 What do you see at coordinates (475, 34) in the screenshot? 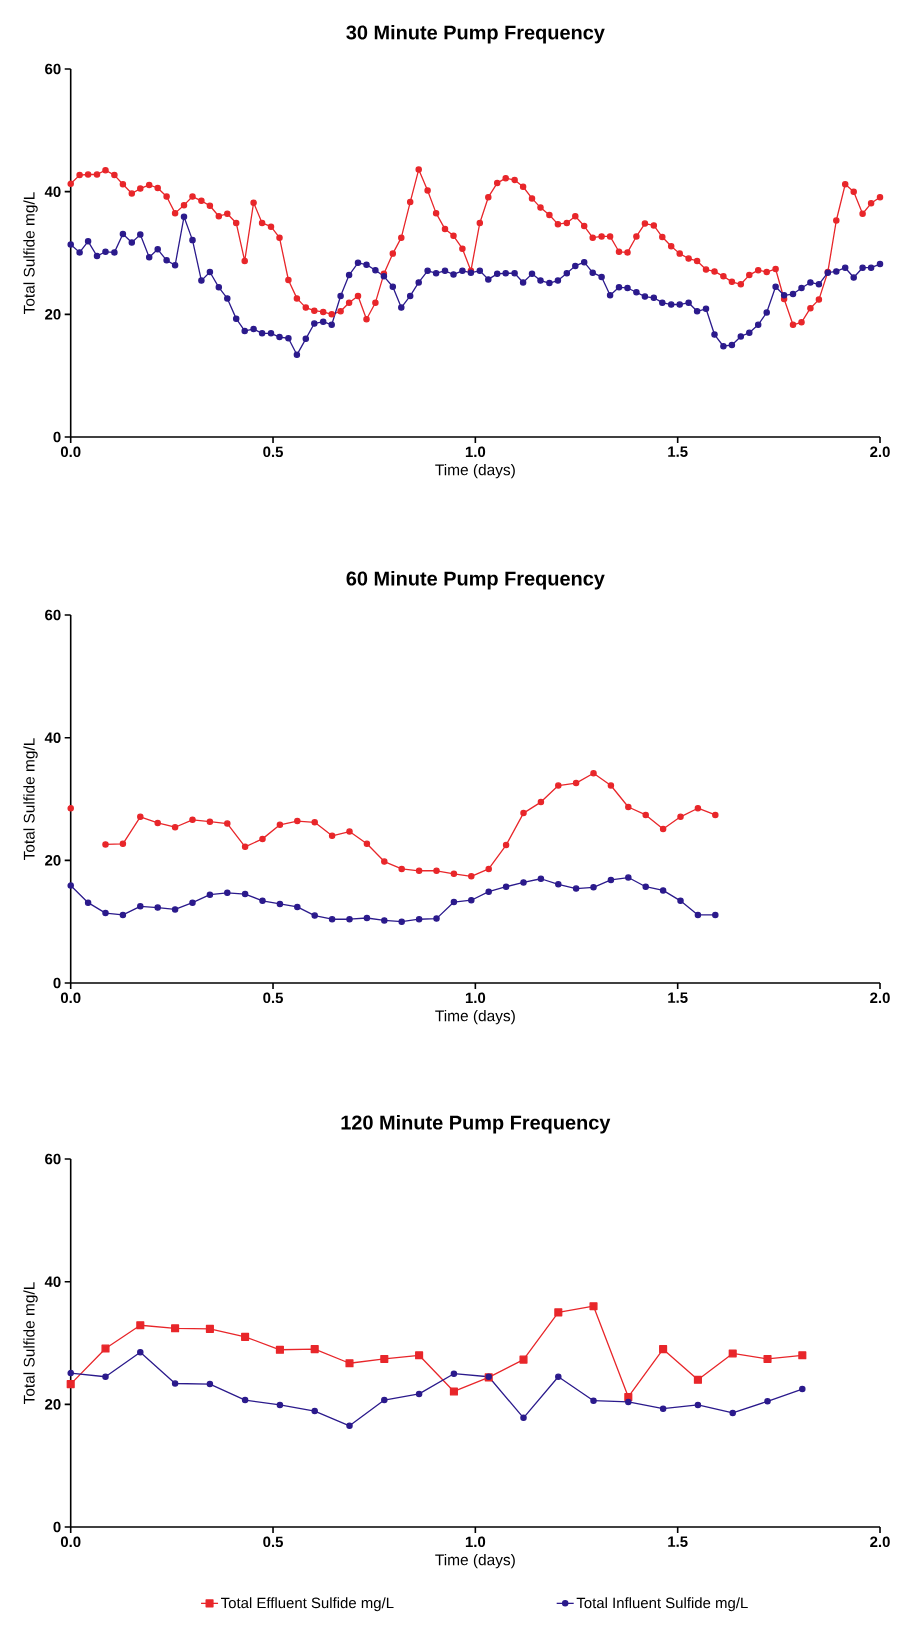
I see `chart-title: 30 Minute Pump Frequency` at bounding box center [475, 34].